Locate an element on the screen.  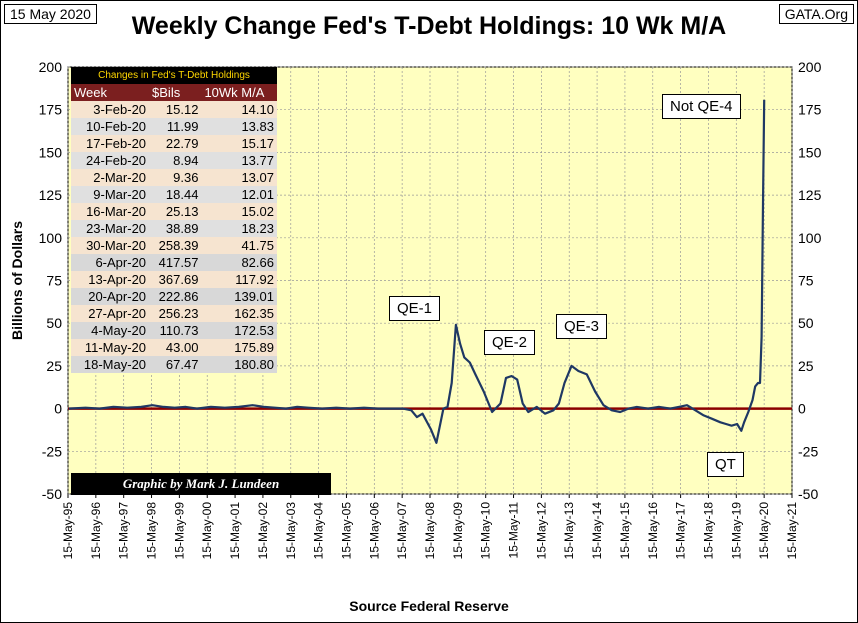
table-row: 30-Mar-20 258.39 41.75 is located at coordinates (174, 245).